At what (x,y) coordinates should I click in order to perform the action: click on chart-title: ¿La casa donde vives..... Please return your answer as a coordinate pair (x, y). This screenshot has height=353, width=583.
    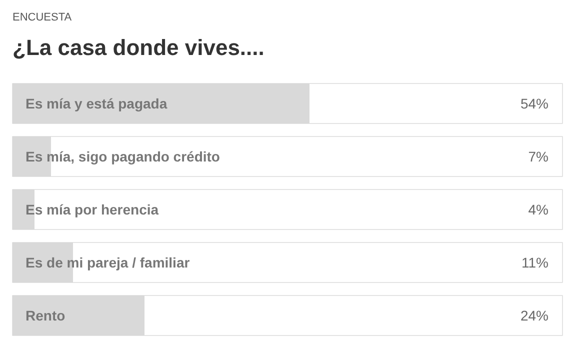
    Looking at the image, I should click on (138, 47).